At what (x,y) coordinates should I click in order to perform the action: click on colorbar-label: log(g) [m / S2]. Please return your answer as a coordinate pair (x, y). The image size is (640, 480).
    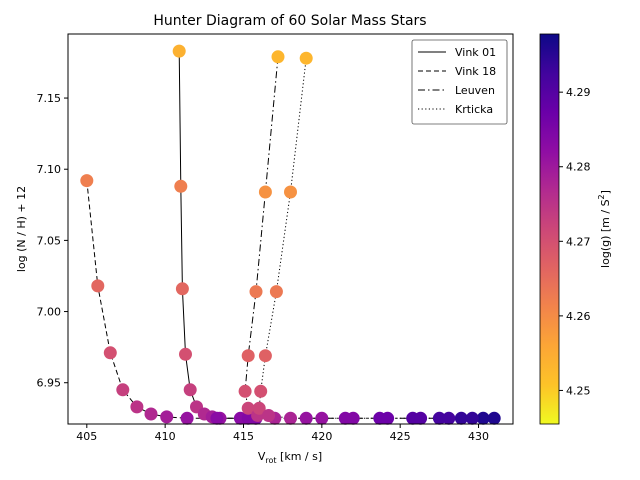
    Looking at the image, I should click on (604, 229).